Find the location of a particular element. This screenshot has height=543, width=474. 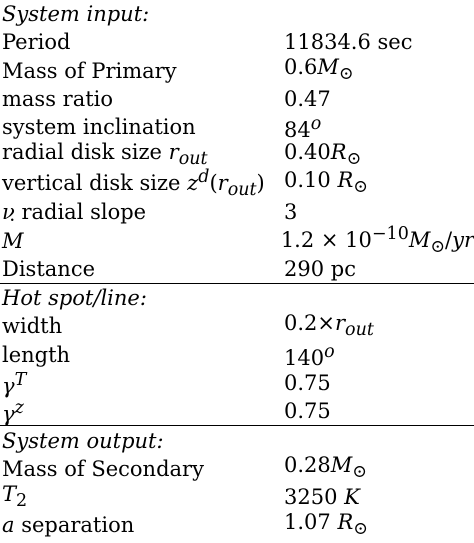

row-radial-disk-size: radial disk size rout 0.40R⊙ is located at coordinates (237, 154).